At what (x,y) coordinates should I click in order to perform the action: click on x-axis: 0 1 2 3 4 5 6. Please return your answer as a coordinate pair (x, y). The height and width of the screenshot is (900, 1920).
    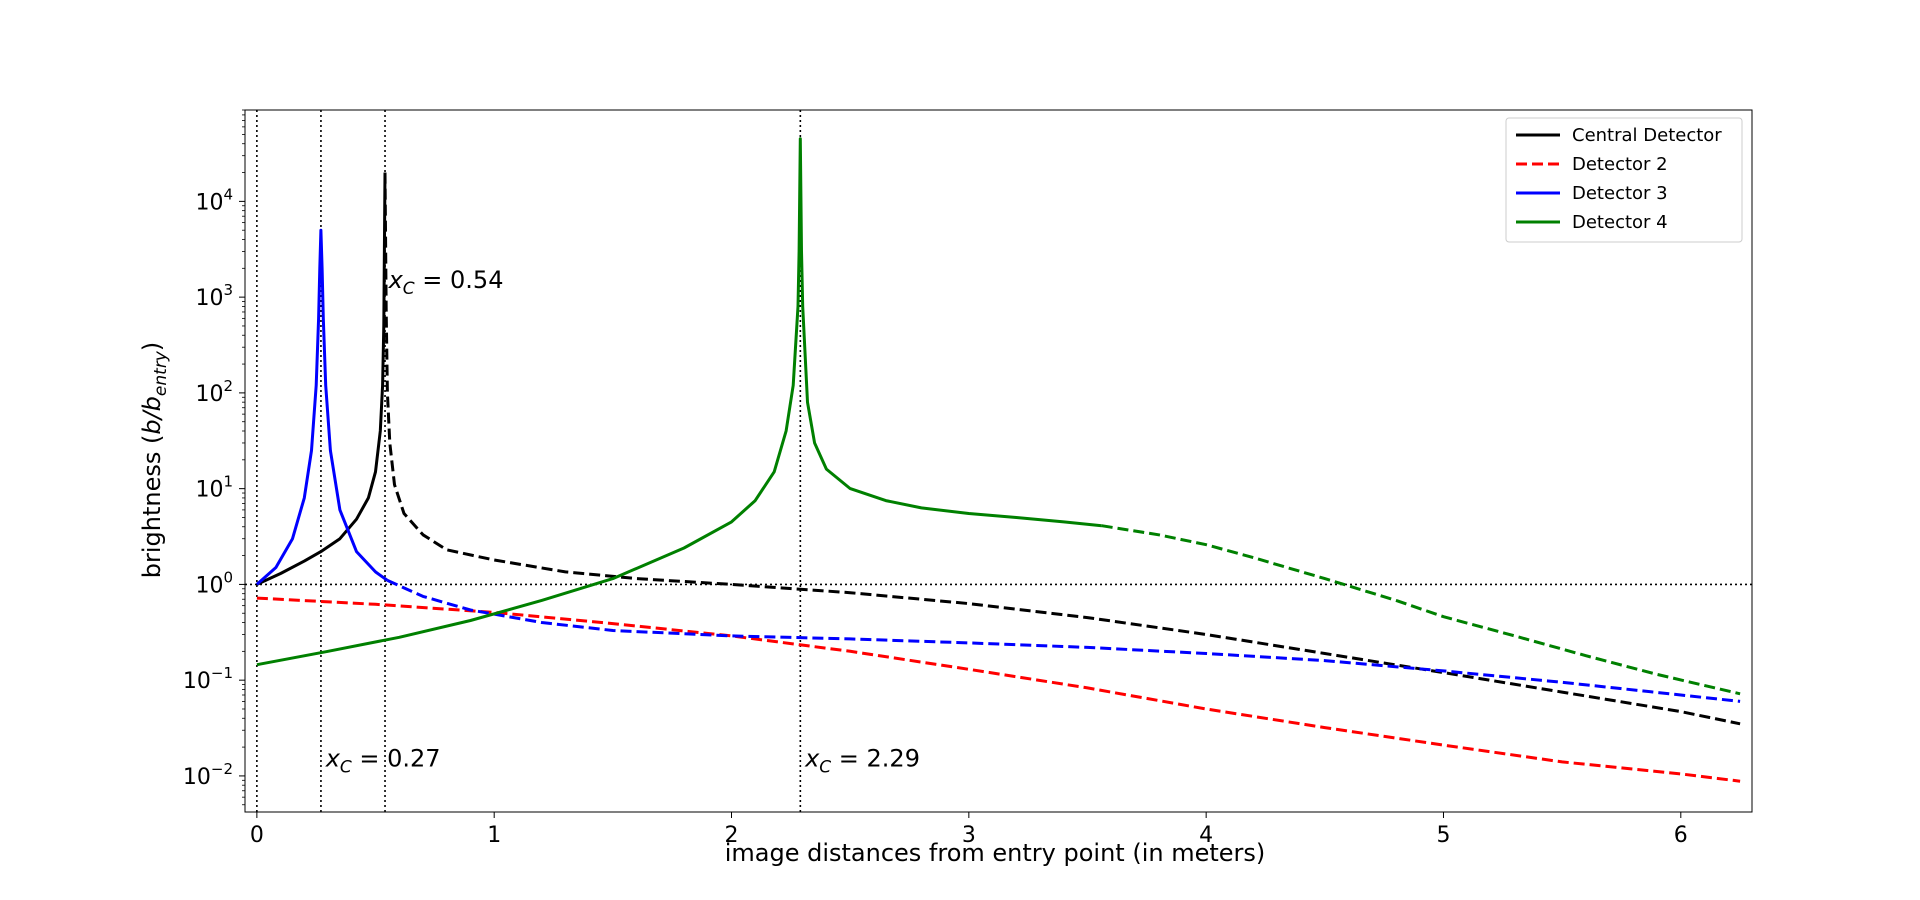
    Looking at the image, I should click on (969, 830).